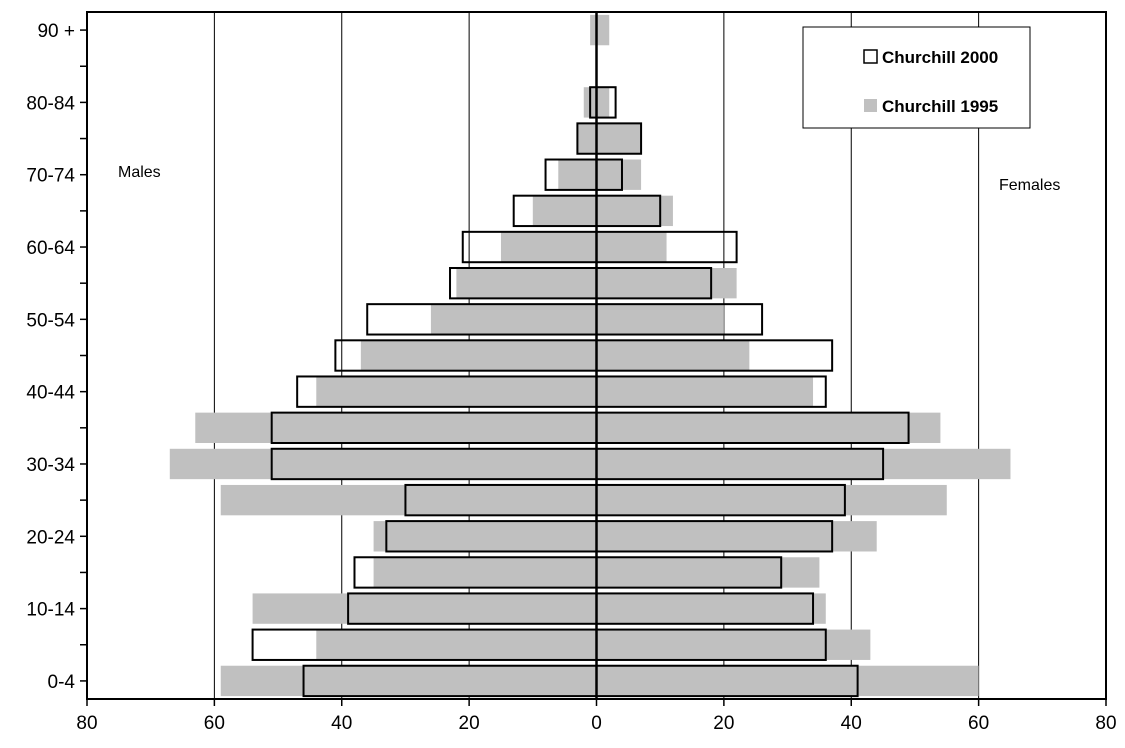  Describe the element at coordinates (1029, 185) in the screenshot. I see `females-label: Females` at that location.